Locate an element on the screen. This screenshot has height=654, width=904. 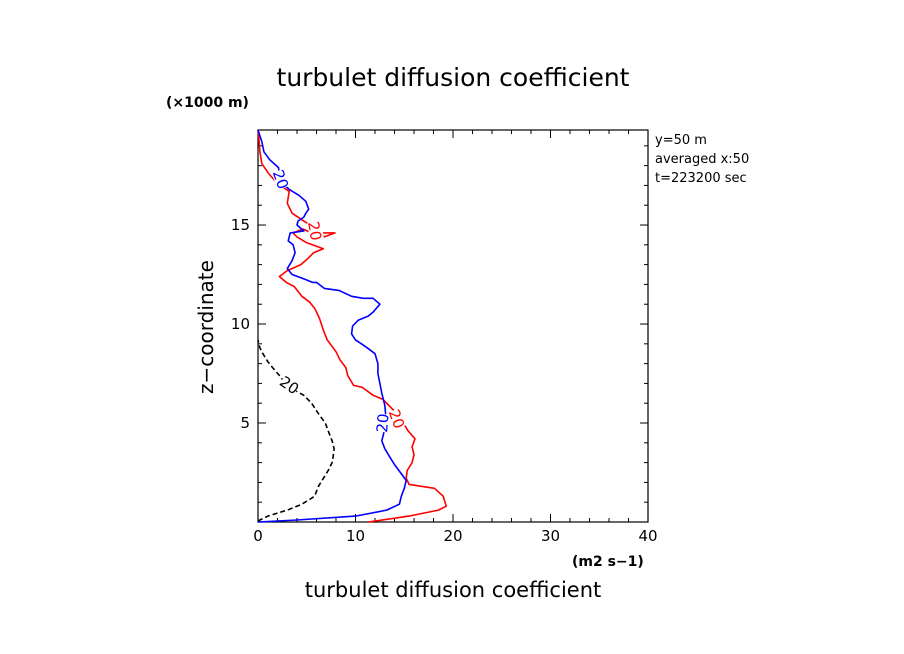
y-tick-label: 10 is located at coordinates (240, 324).